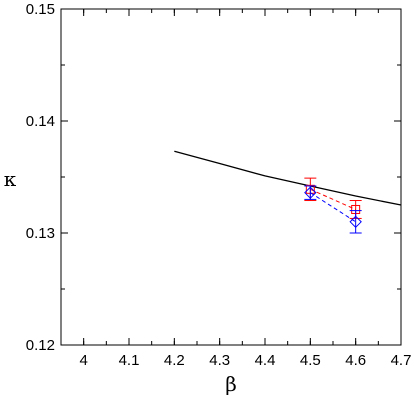 The image size is (415, 401). I want to click on x-tick-label: 4.7, so click(401, 360).